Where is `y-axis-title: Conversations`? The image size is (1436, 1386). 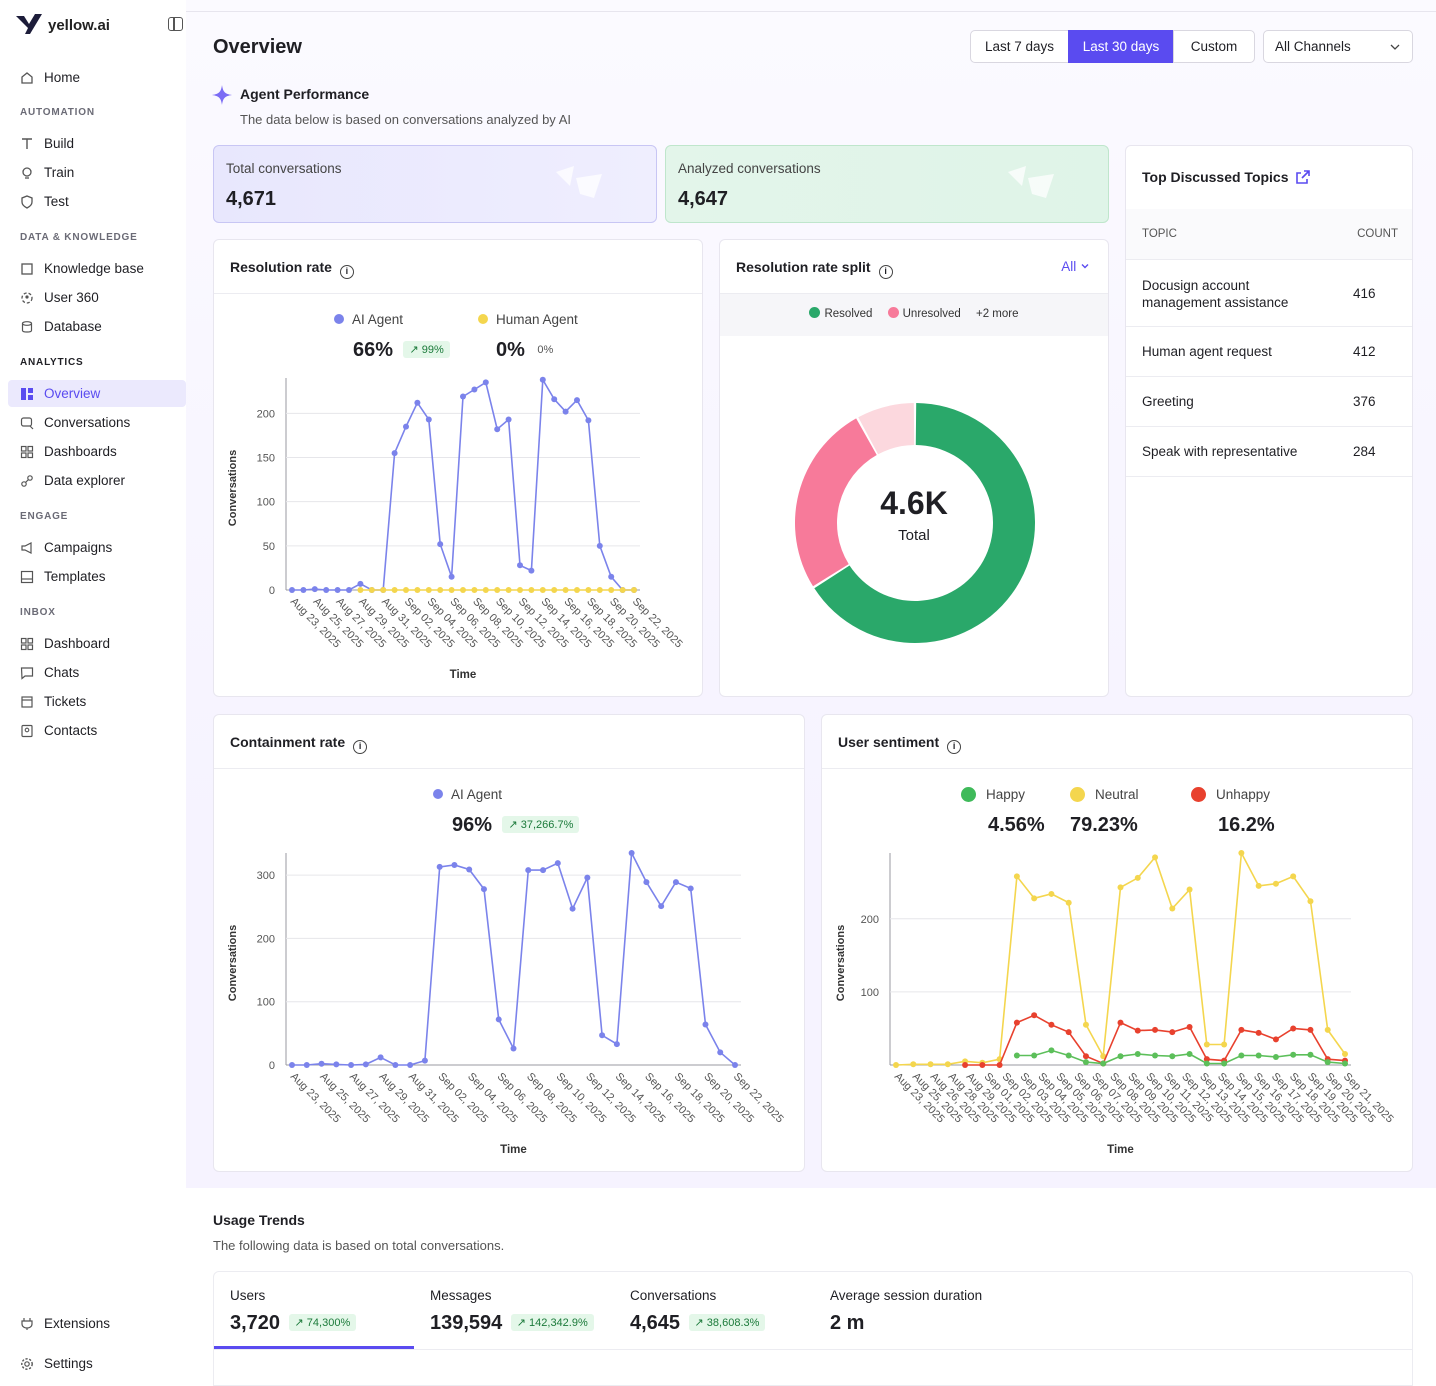 y-axis-title: Conversations is located at coordinates (233, 488).